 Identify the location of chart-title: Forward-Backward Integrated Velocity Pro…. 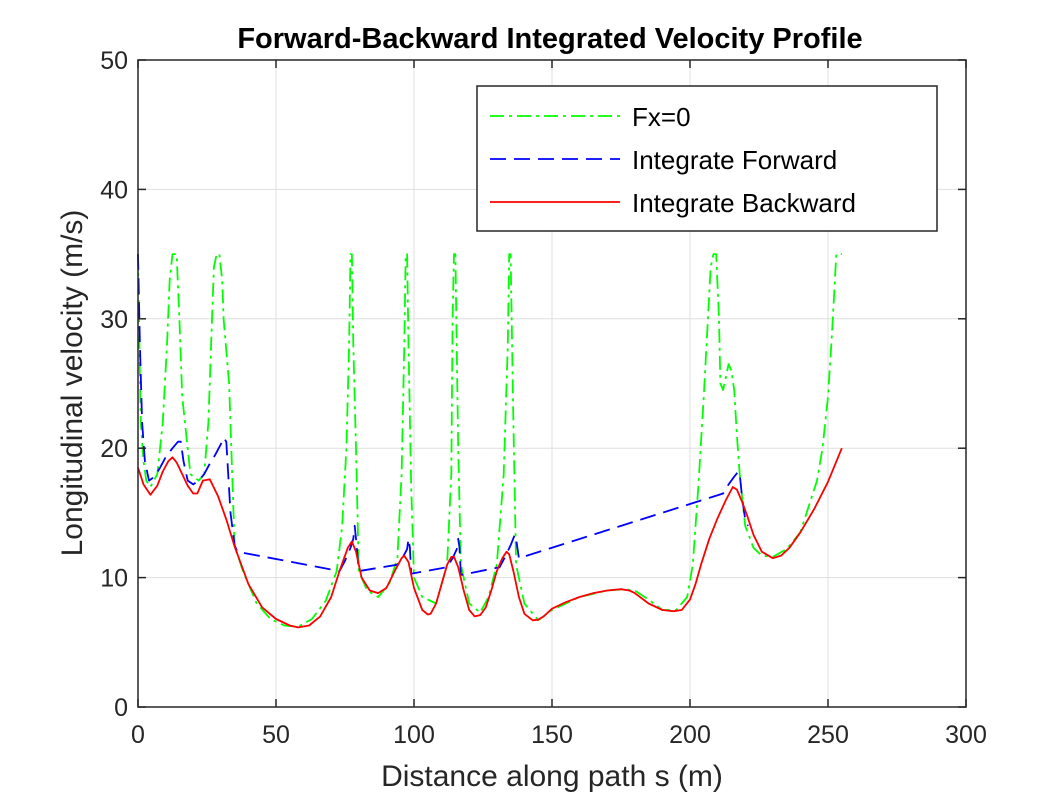
(549, 39).